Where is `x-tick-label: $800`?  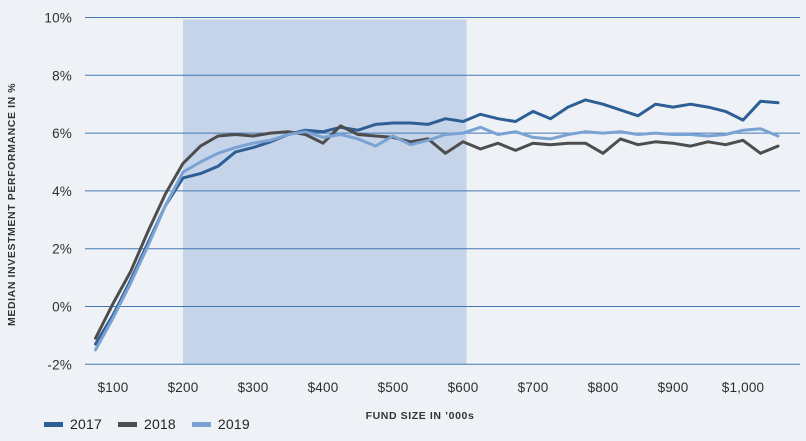
x-tick-label: $800 is located at coordinates (603, 387).